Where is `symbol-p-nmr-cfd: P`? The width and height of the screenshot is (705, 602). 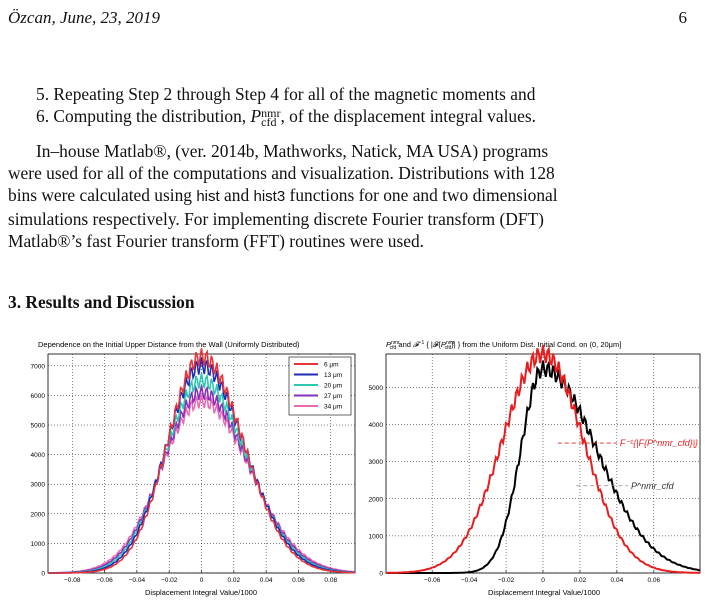
symbol-p-nmr-cfd: P is located at coordinates (256, 116).